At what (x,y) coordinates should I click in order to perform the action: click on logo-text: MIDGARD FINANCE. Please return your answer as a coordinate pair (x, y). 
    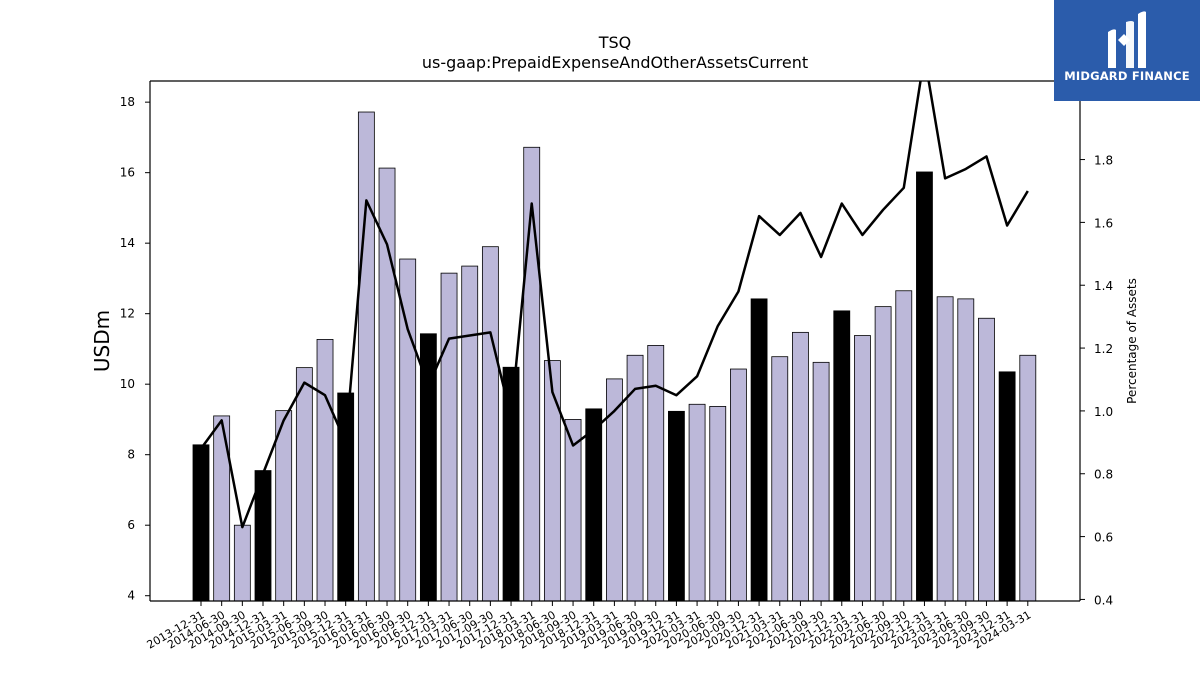
    Looking at the image, I should click on (1127, 76).